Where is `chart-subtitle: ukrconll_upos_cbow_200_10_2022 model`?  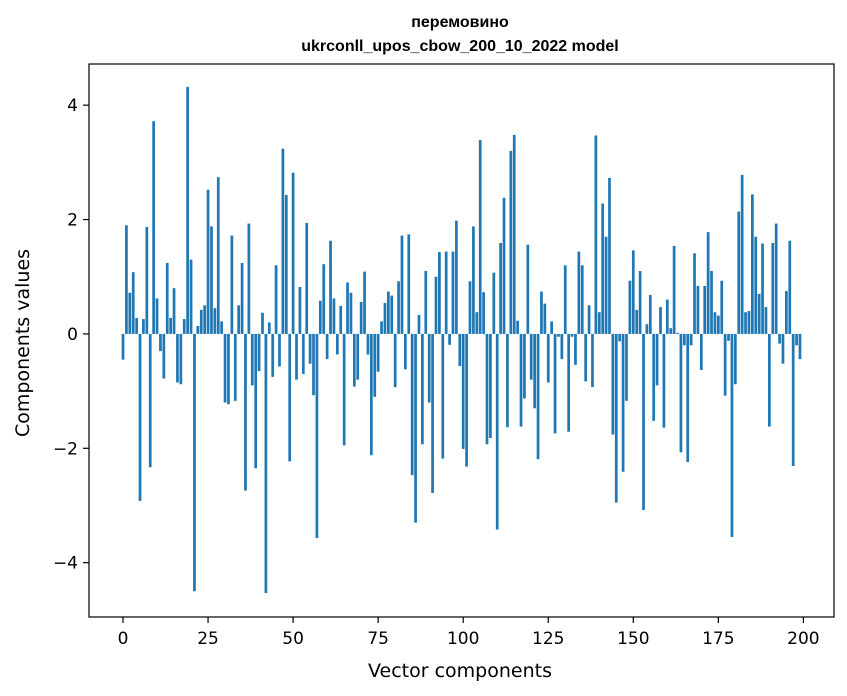
chart-subtitle: ukrconll_upos_cbow_200_10_2022 model is located at coordinates (459, 46).